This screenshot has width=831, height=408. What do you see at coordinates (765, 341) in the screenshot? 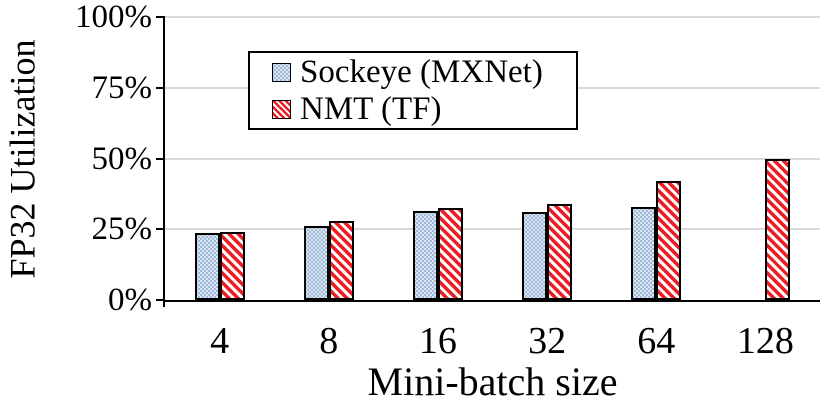
I see `x-tick-label-128: 128` at bounding box center [765, 341].